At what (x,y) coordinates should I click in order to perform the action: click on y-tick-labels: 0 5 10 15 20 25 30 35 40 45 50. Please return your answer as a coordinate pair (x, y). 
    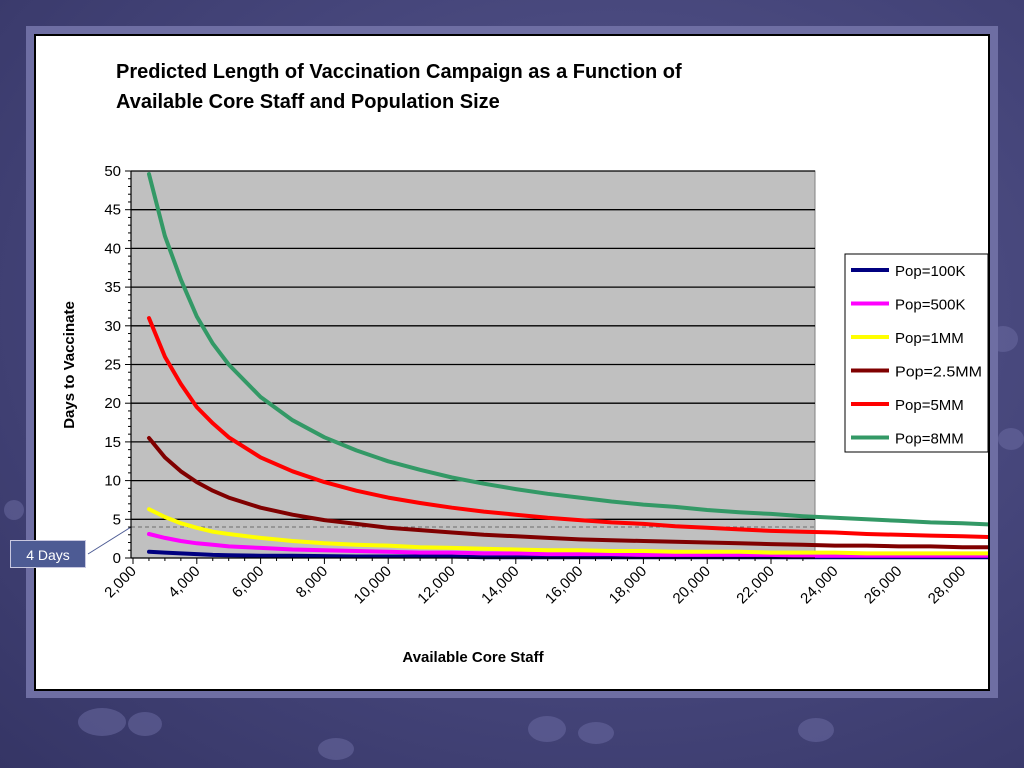
    Looking at the image, I should click on (112, 365).